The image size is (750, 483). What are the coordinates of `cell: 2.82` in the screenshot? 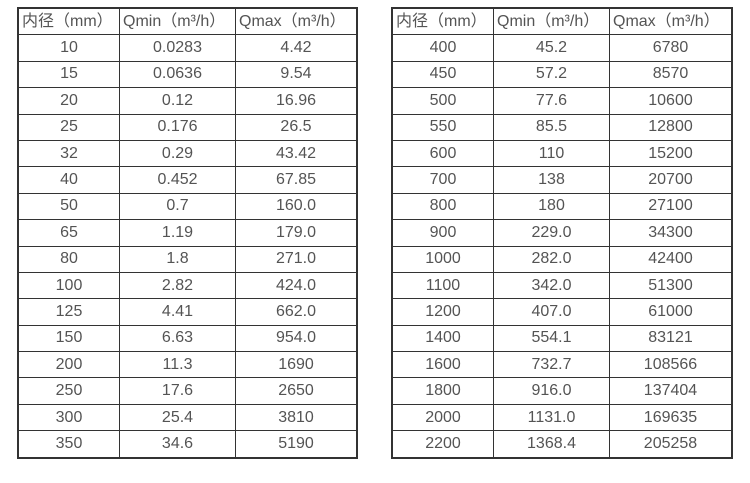 It's located at (177, 285).